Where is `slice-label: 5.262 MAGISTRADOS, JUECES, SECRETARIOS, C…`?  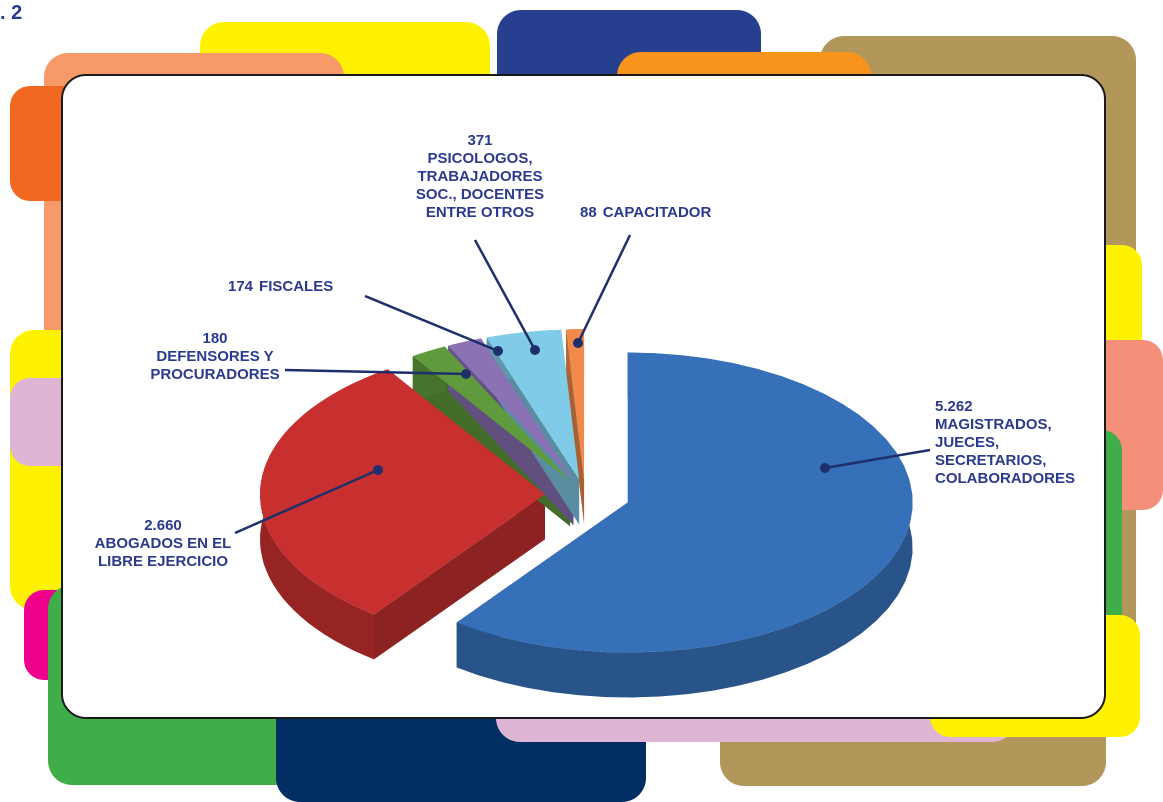
slice-label: 5.262 MAGISTRADOS, JUECES, SECRETARIOS, C… is located at coordinates (1020, 443).